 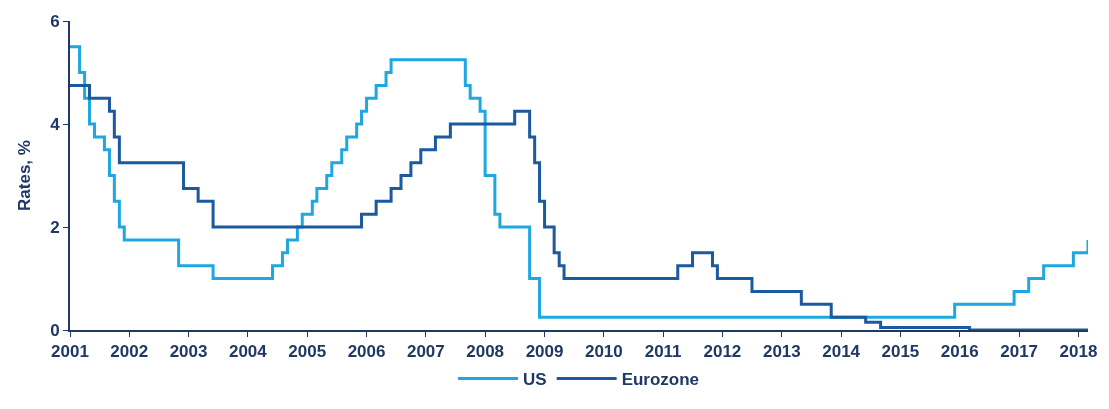 What do you see at coordinates (959, 352) in the screenshot?
I see `x-tick-label: 2016` at bounding box center [959, 352].